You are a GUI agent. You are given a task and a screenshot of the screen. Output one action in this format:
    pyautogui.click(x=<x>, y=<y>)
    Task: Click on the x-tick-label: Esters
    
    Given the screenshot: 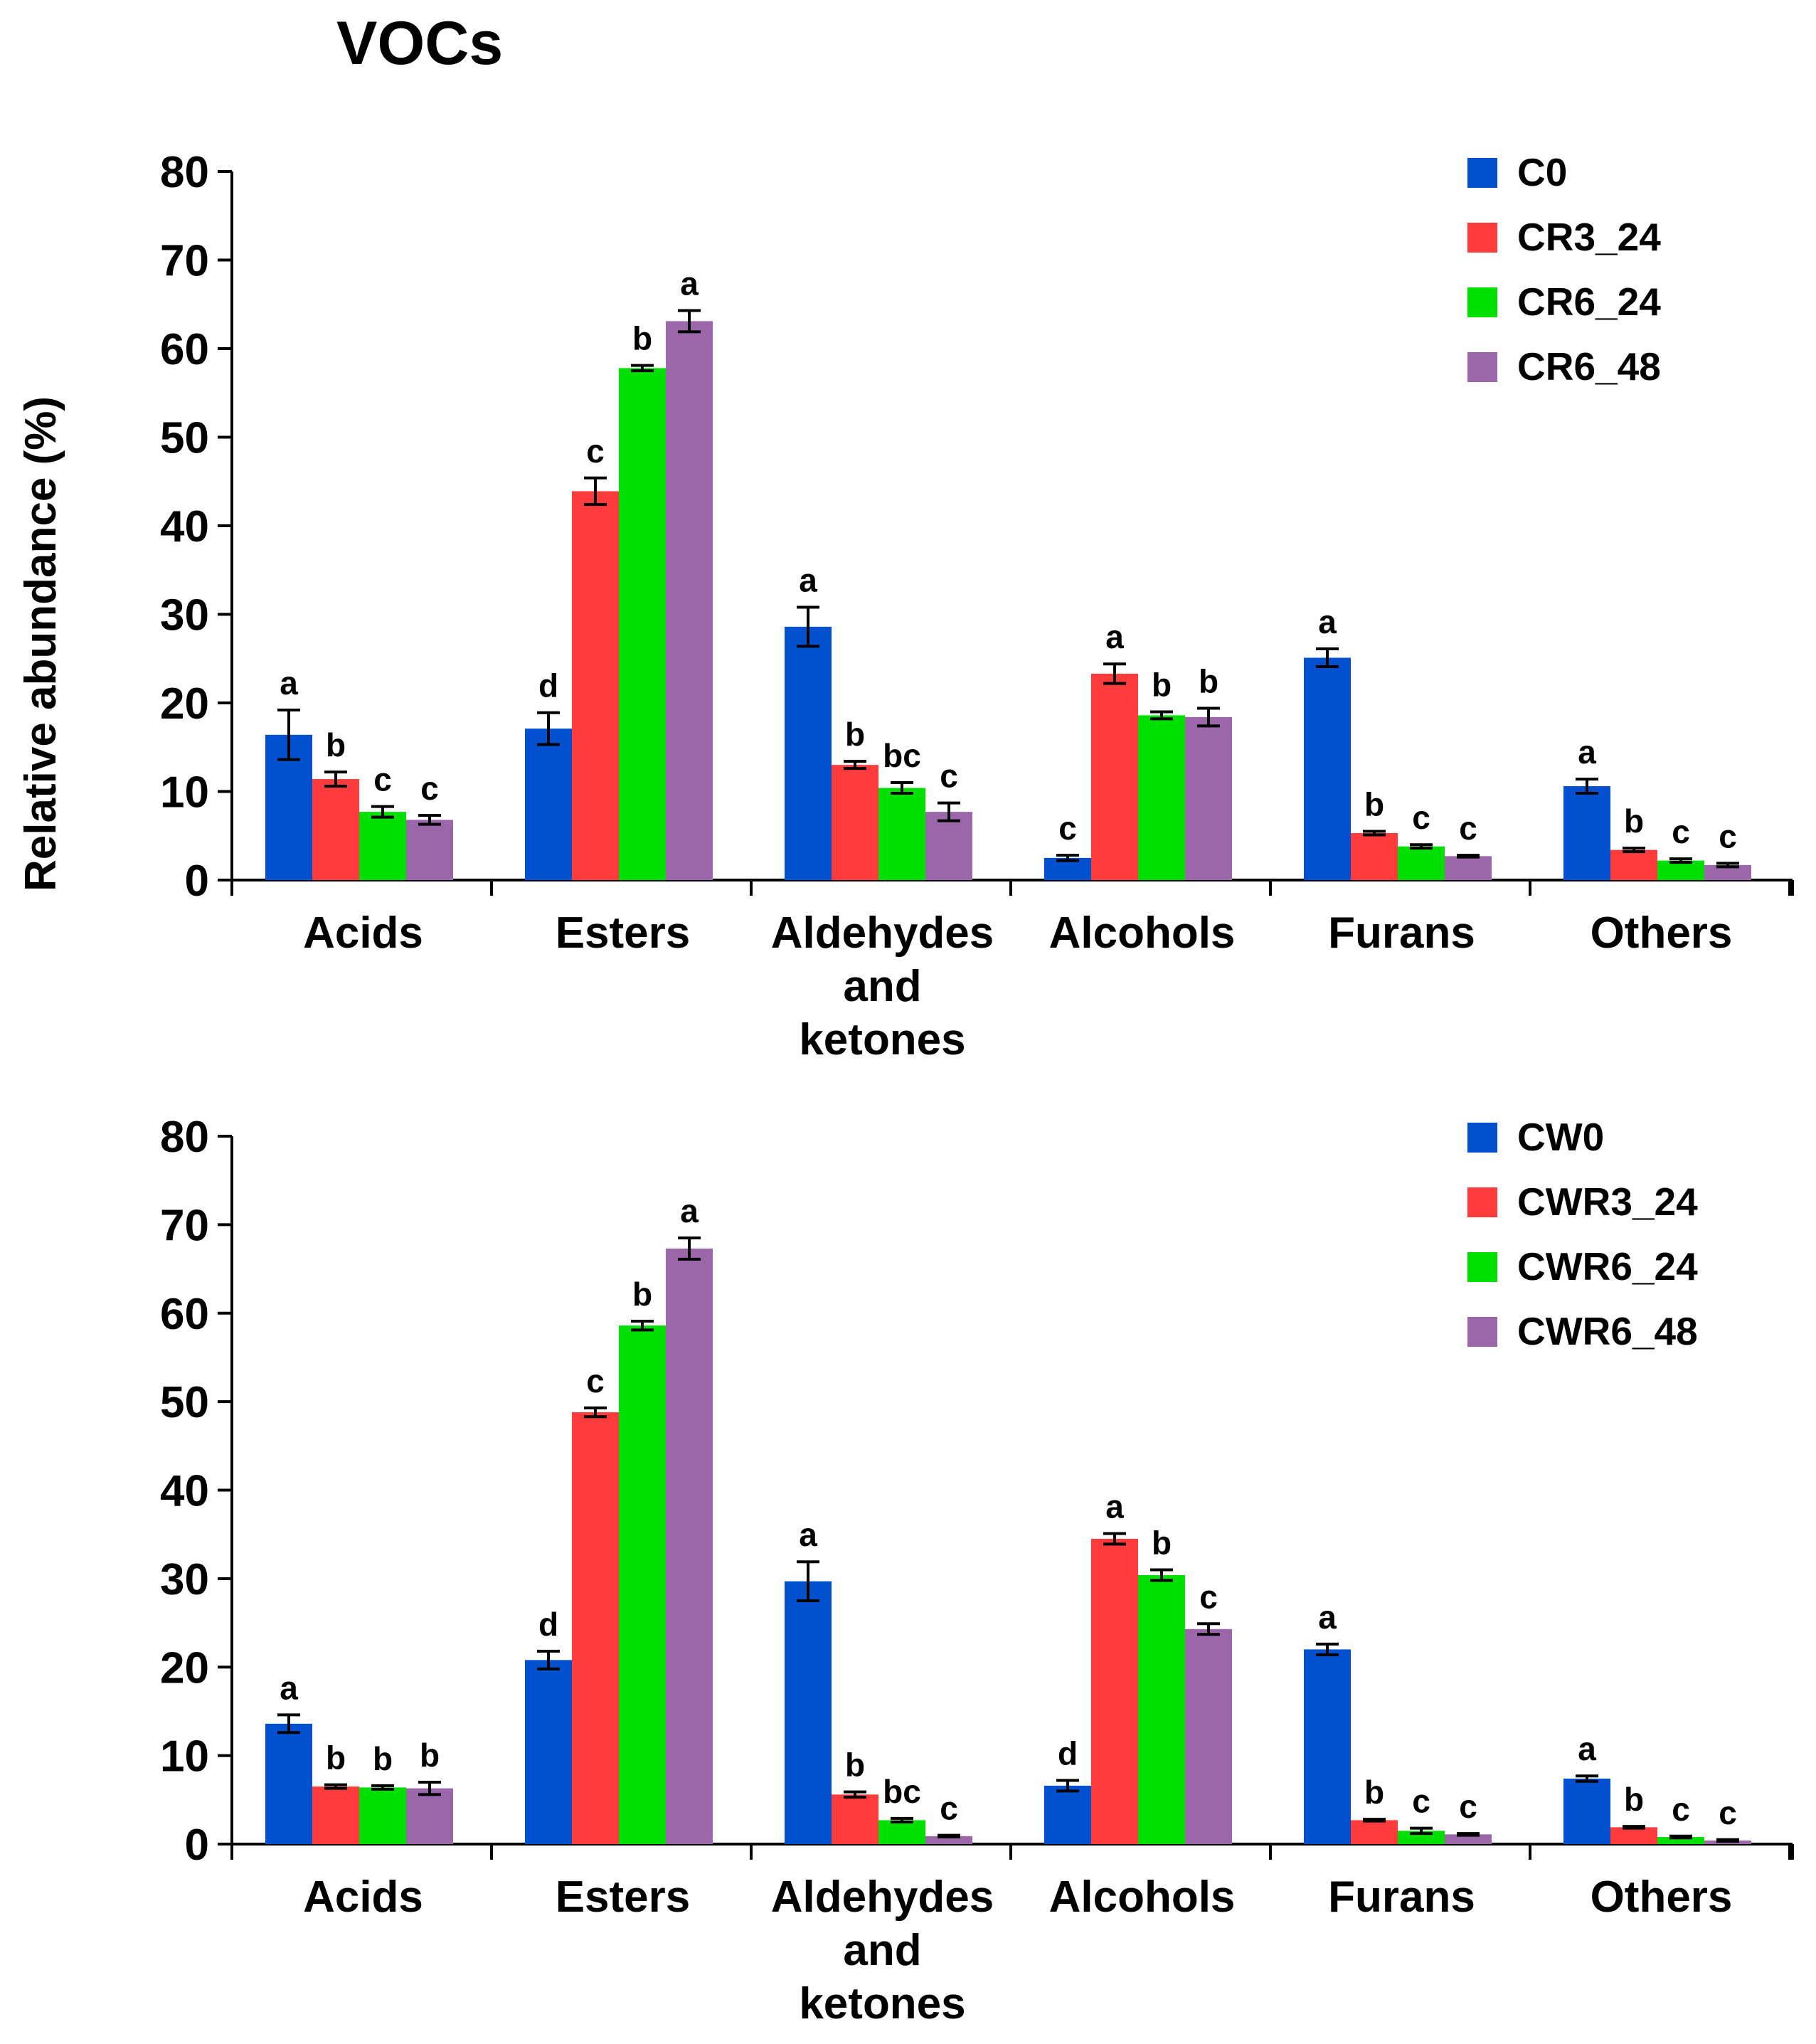 What is the action you would take?
    pyautogui.click(x=623, y=933)
    